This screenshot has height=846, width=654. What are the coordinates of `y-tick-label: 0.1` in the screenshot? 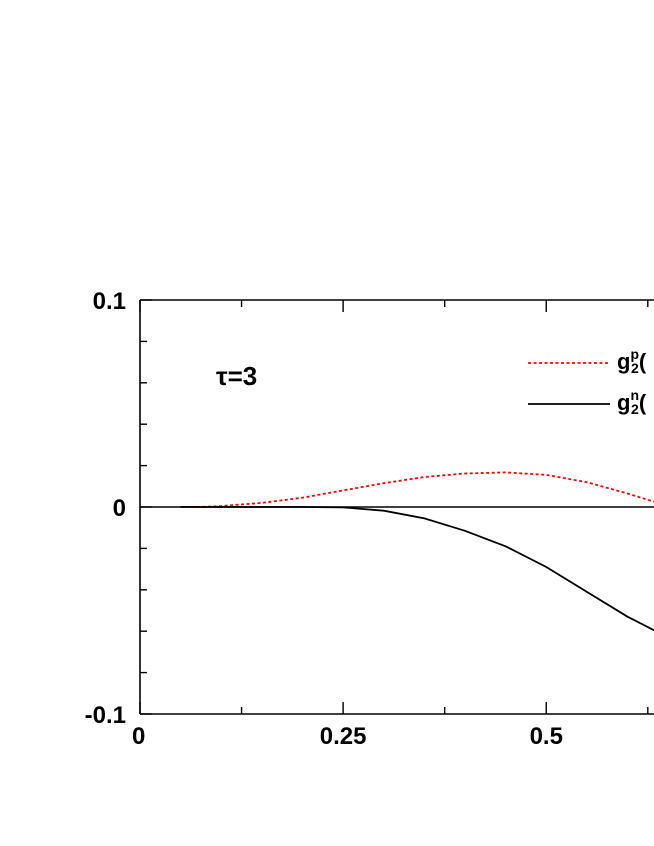 It's located at (109, 301).